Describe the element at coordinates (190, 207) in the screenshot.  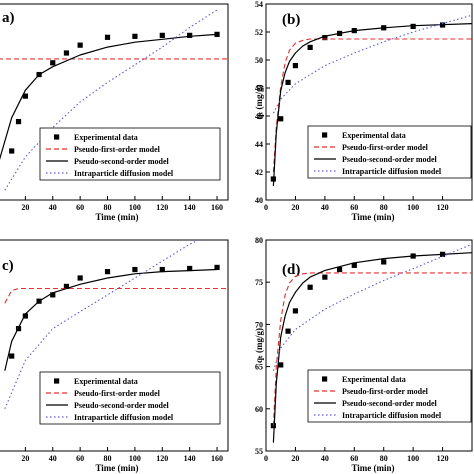
I see `x-tick-label: 140` at that location.